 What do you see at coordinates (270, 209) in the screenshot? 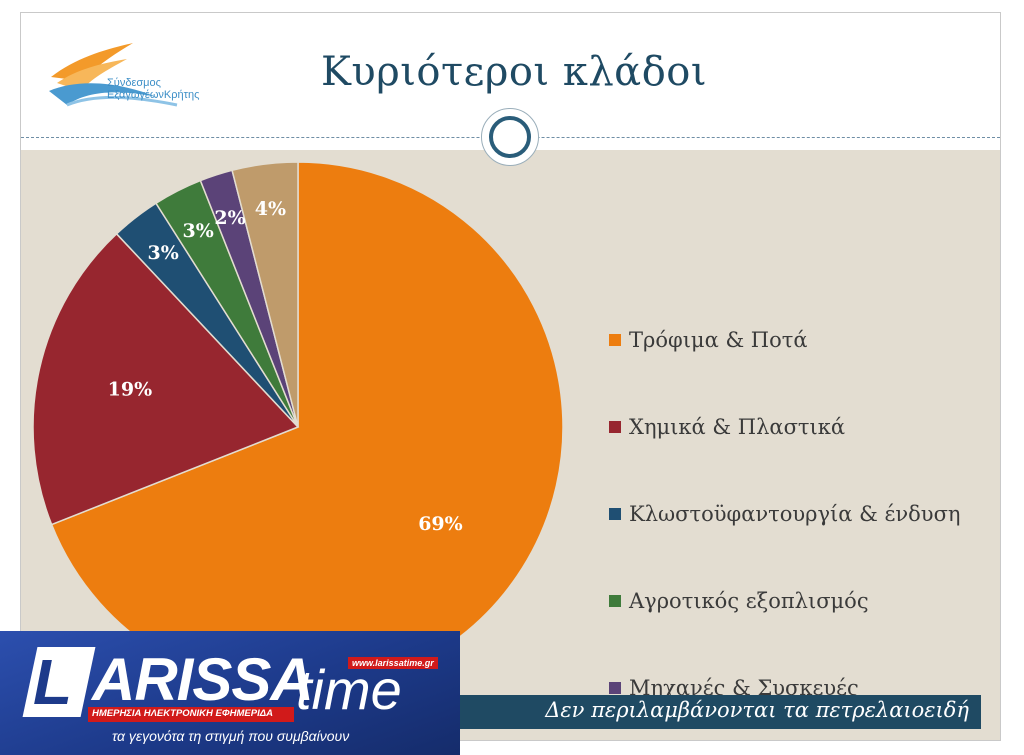
I see `pie-label-other-industry: 4%` at bounding box center [270, 209].